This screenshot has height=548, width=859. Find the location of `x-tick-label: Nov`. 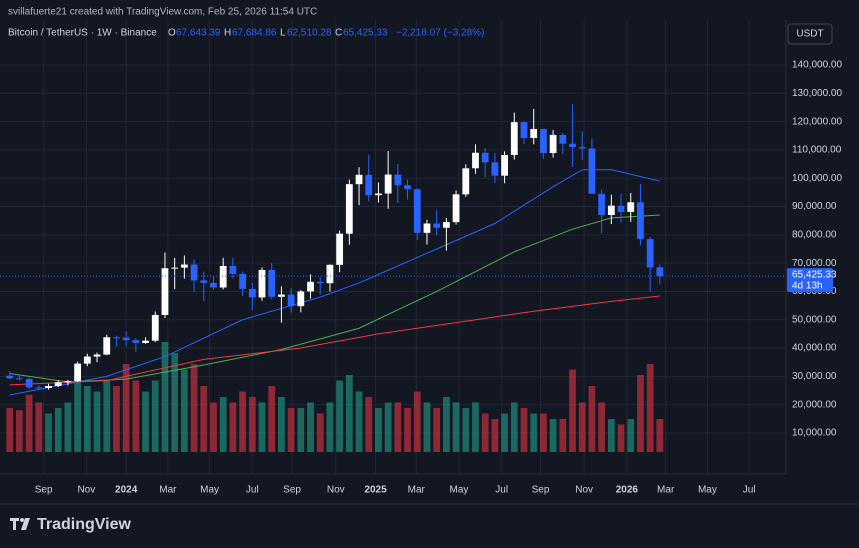

x-tick-label: Nov is located at coordinates (336, 490).